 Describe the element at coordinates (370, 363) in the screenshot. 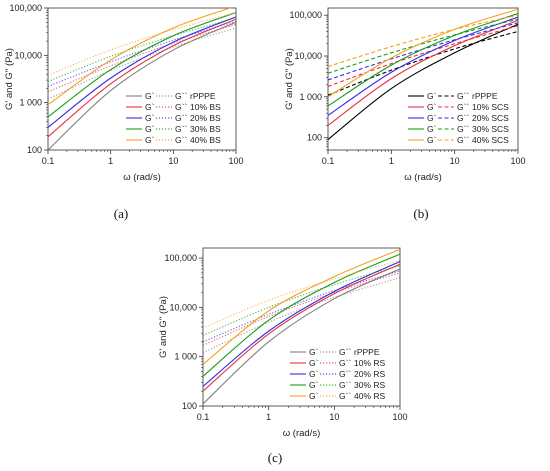

I see `legend-series-name: 10% RS` at that location.